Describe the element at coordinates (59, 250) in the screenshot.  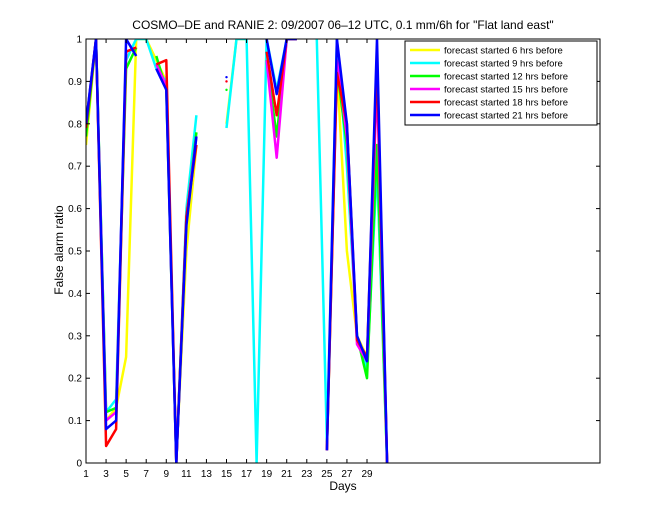
I see `y-axis-label: False alarm ratio` at that location.